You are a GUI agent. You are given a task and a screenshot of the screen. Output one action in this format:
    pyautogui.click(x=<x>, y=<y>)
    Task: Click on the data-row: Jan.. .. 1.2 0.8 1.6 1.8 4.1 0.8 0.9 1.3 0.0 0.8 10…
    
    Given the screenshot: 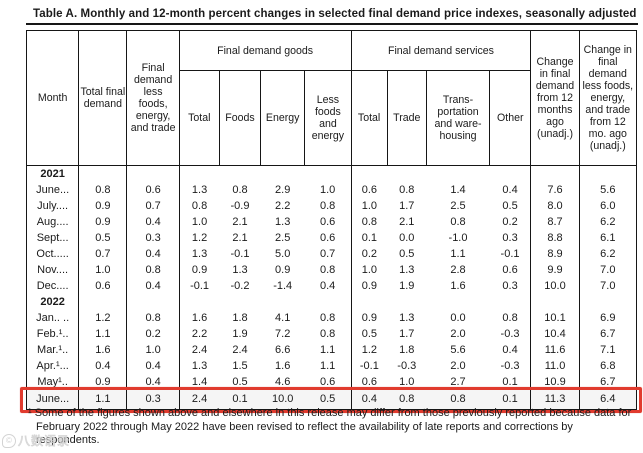 What is the action you would take?
    pyautogui.click(x=331, y=317)
    